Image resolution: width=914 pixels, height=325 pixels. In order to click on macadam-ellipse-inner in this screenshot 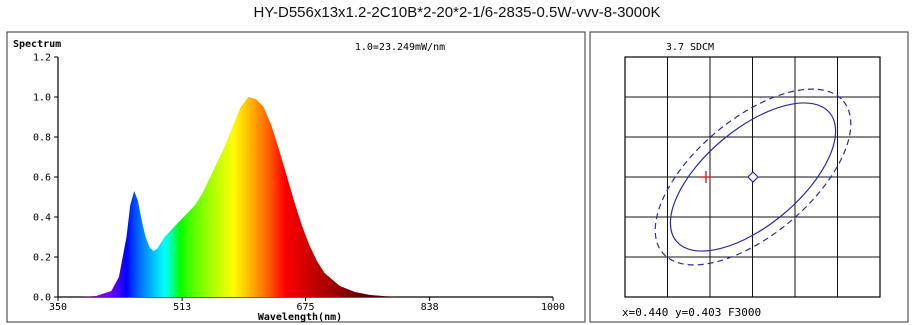, I will do `click(753, 177)`.